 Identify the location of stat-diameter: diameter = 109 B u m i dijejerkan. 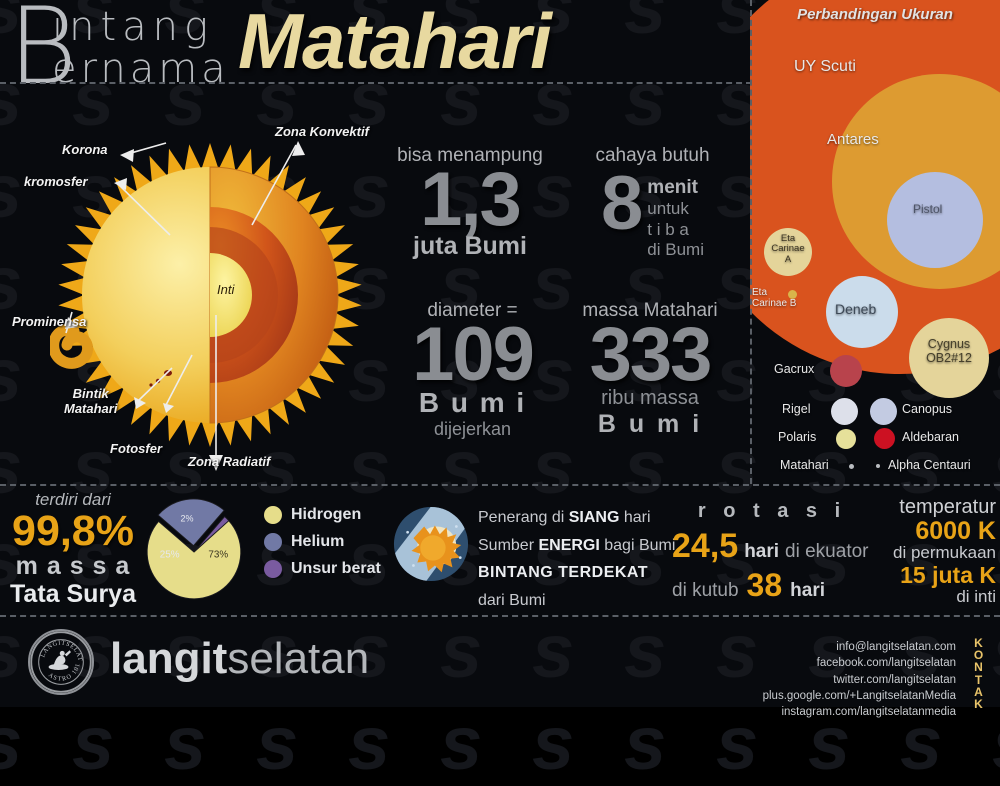
(472, 370).